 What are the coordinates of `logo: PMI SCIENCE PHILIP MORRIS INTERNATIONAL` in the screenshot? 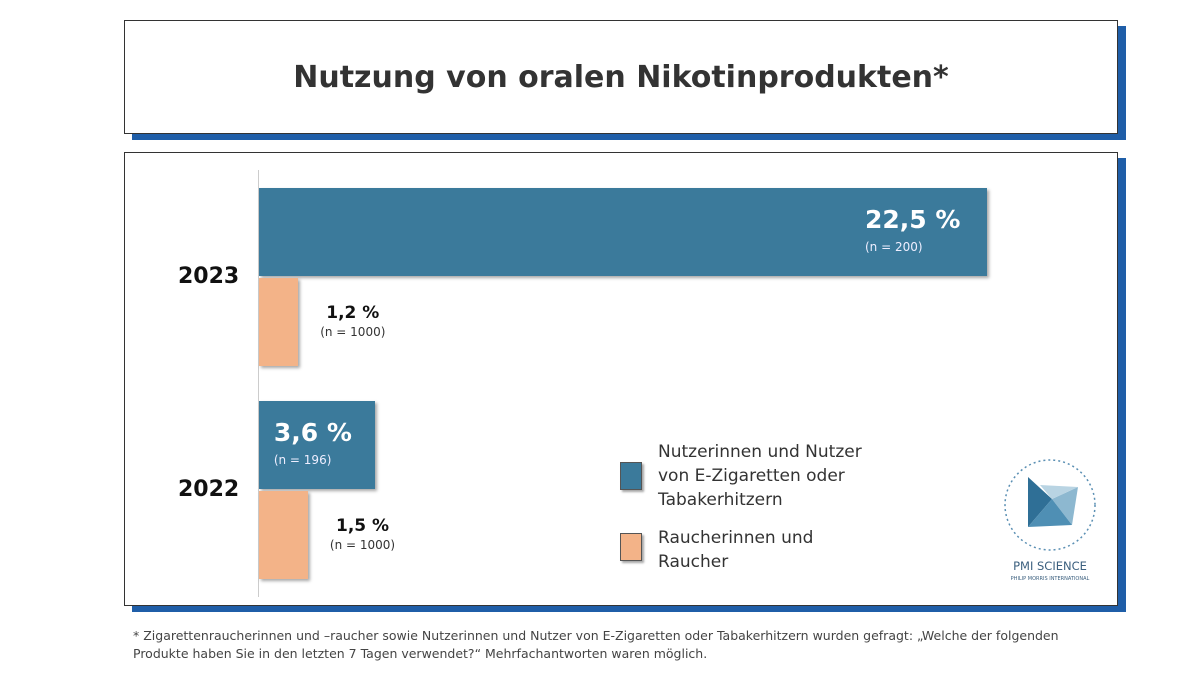 It's located at (1050, 520).